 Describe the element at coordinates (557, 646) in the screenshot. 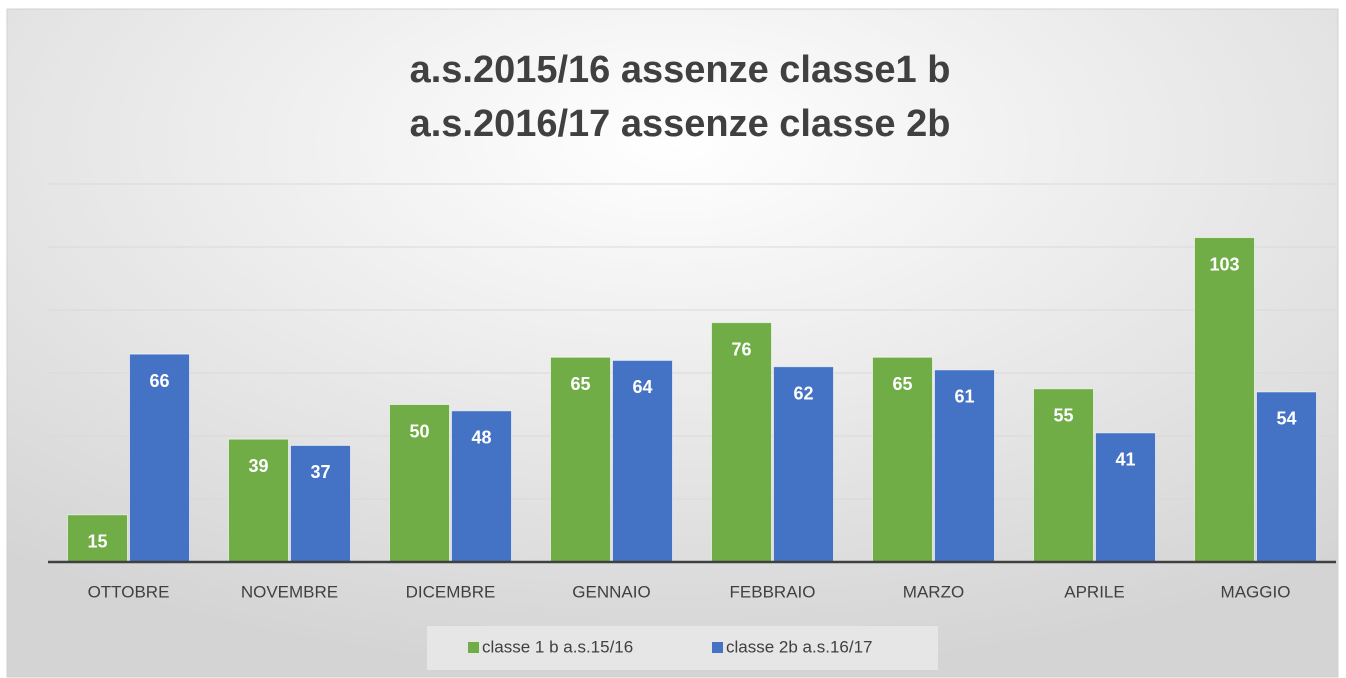

I see `legend-label: classe 1 b a.s.15/16` at that location.